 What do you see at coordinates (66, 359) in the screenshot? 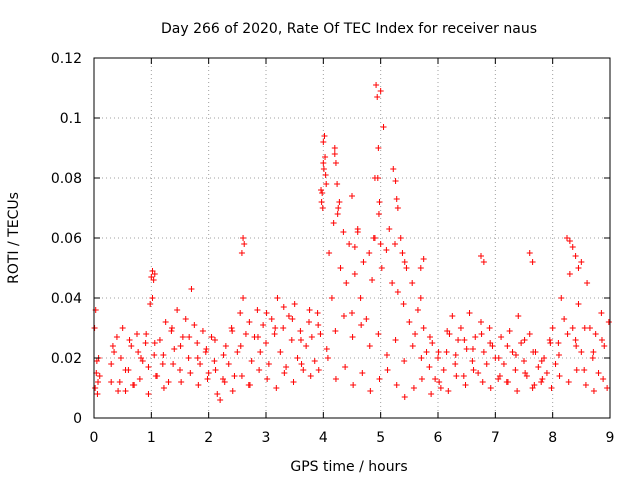
I see `y-tick-label: 0.02` at bounding box center [66, 359].